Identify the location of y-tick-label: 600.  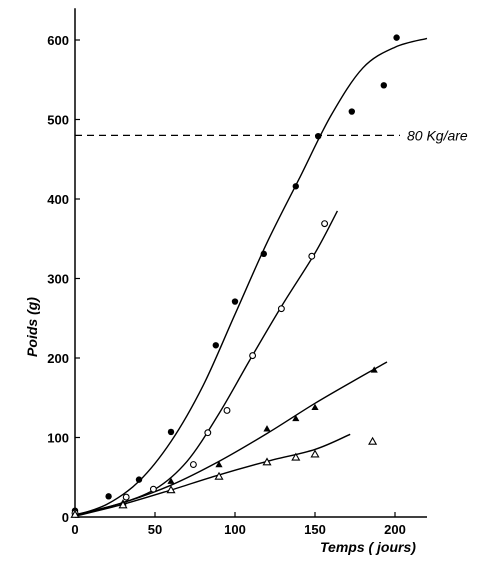
(58, 40).